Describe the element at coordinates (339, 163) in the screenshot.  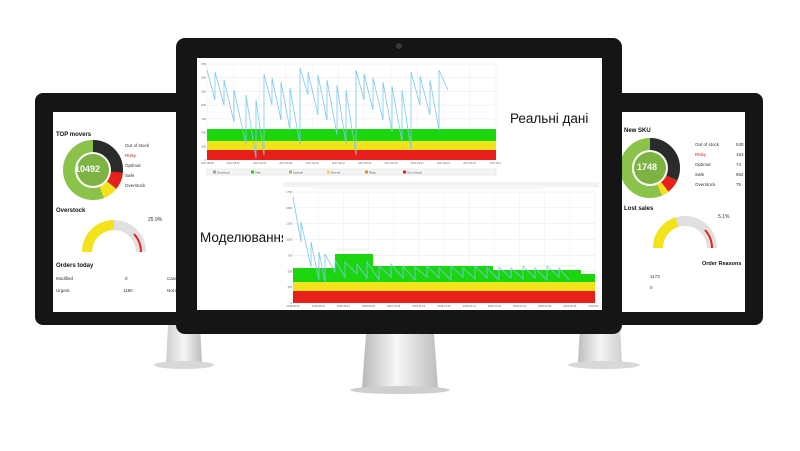
I see `x-tick-label: 2017.09.12` at that location.